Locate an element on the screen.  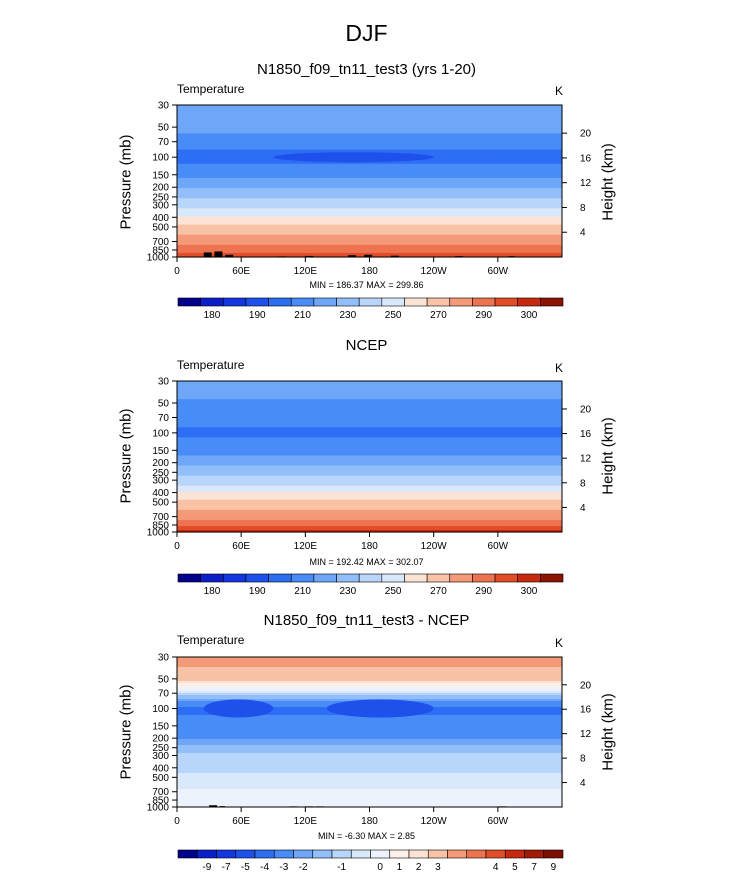
panel-3-stats: MIN = -6.30 MAX = 2.85 is located at coordinates (366, 836).